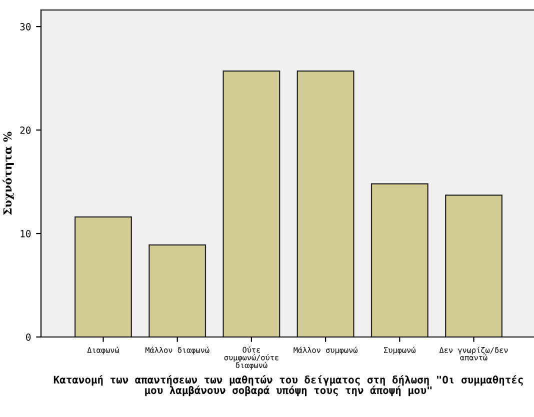 This screenshot has width=534, height=417. What do you see at coordinates (8, 174) in the screenshot?
I see `y-axis-title: Συχνότητα %` at bounding box center [8, 174].